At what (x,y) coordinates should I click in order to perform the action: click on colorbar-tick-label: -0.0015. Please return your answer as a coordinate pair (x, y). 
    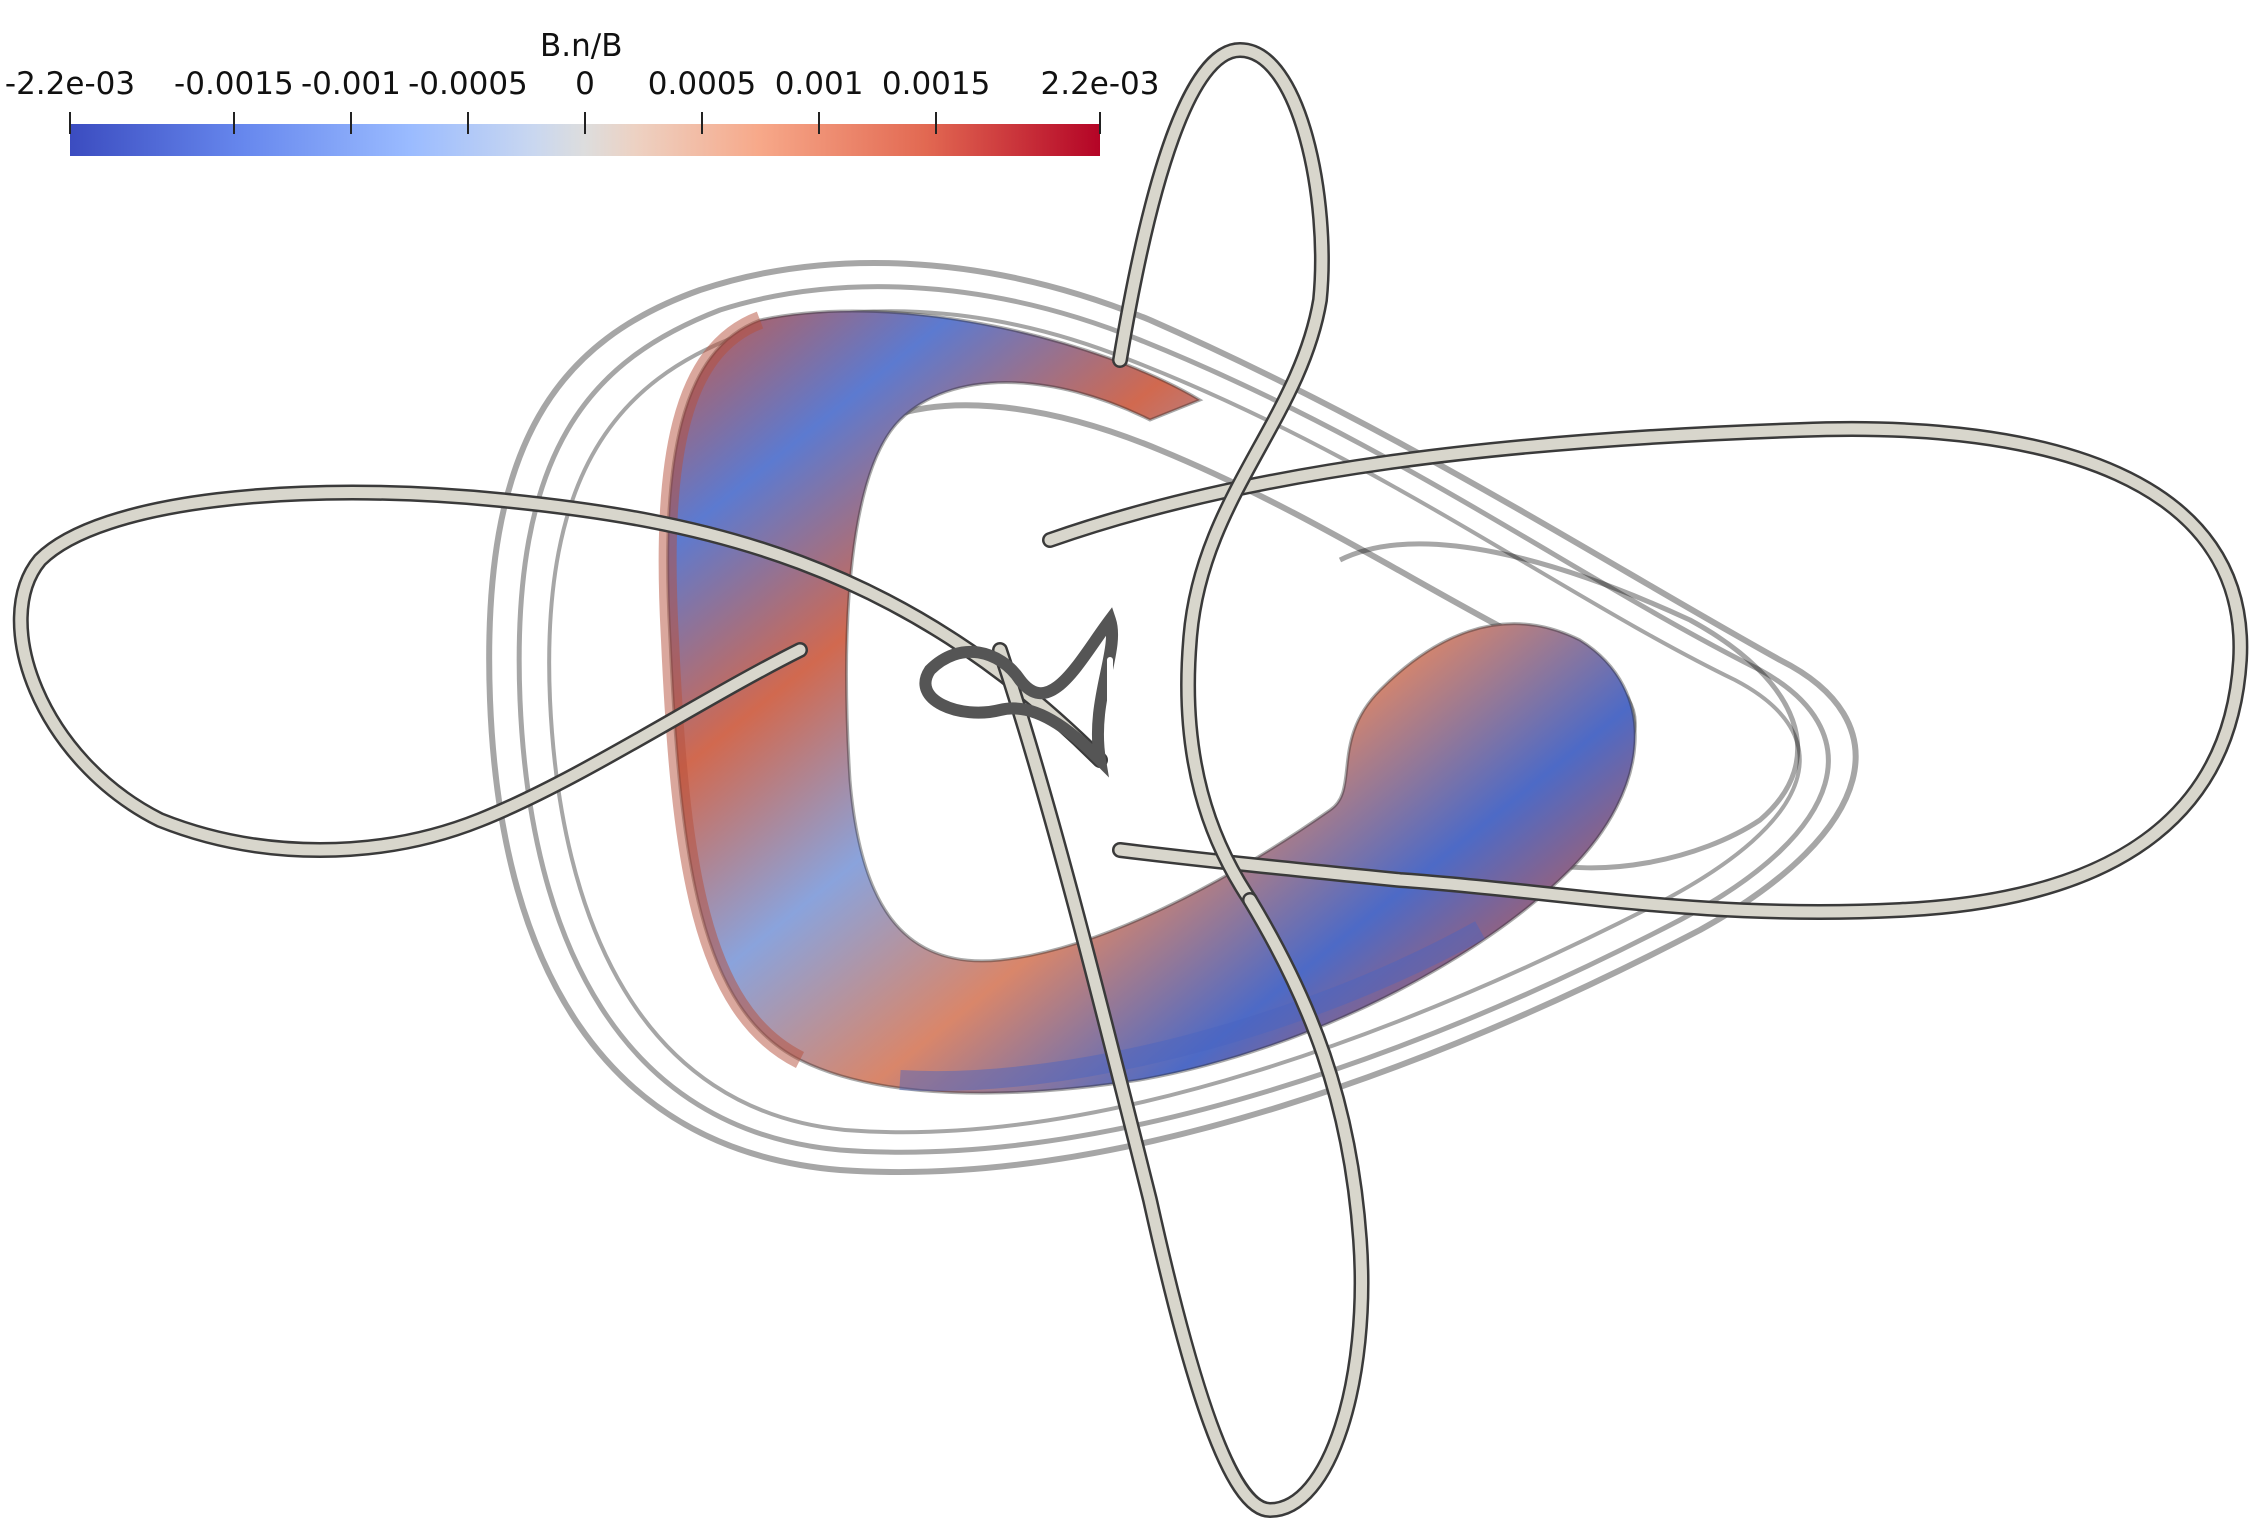
    Looking at the image, I should click on (234, 84).